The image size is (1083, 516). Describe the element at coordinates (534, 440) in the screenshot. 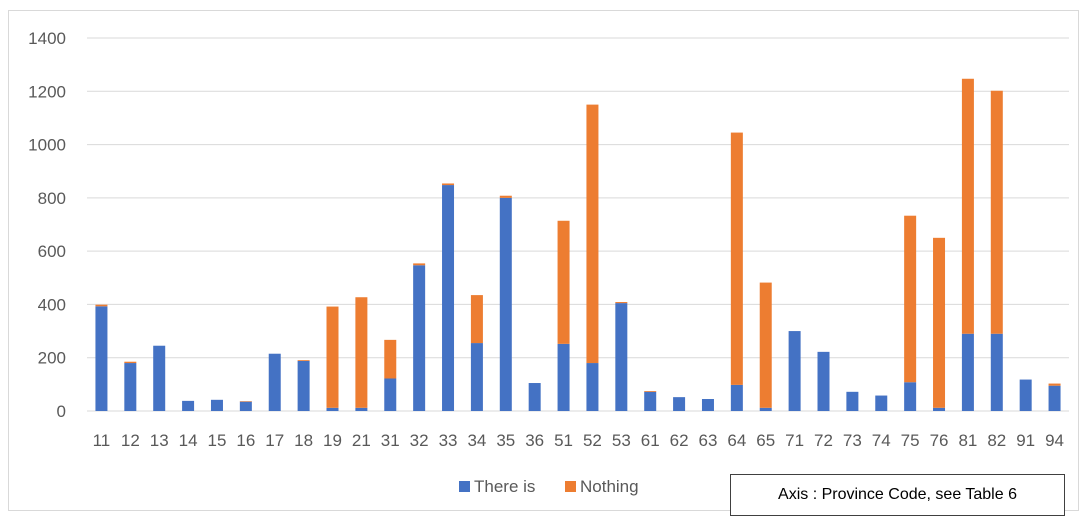

I see `x-tick-label: 36` at that location.